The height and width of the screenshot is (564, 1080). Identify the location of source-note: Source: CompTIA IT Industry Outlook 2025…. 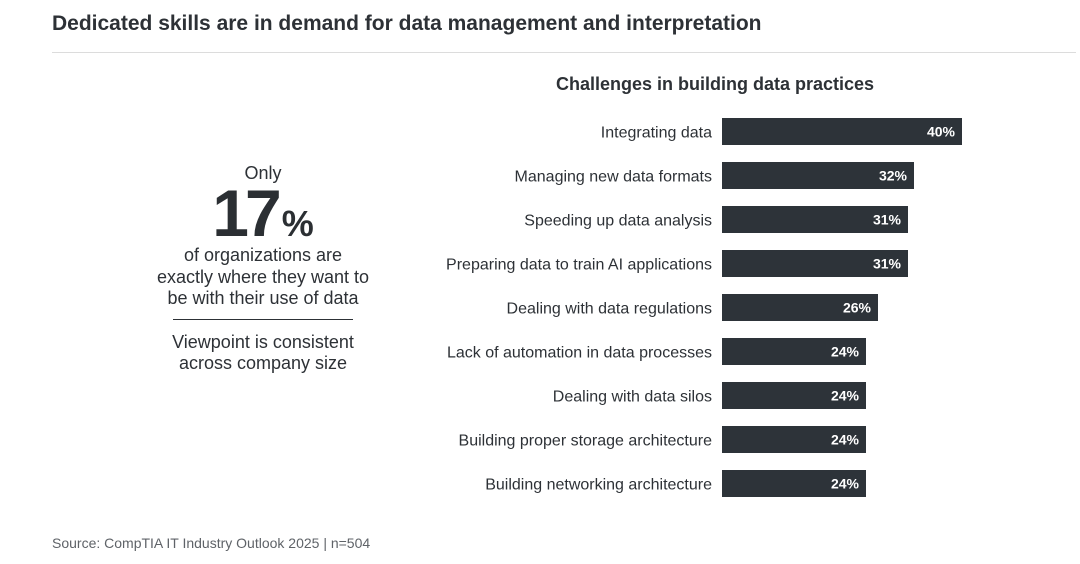
(211, 543).